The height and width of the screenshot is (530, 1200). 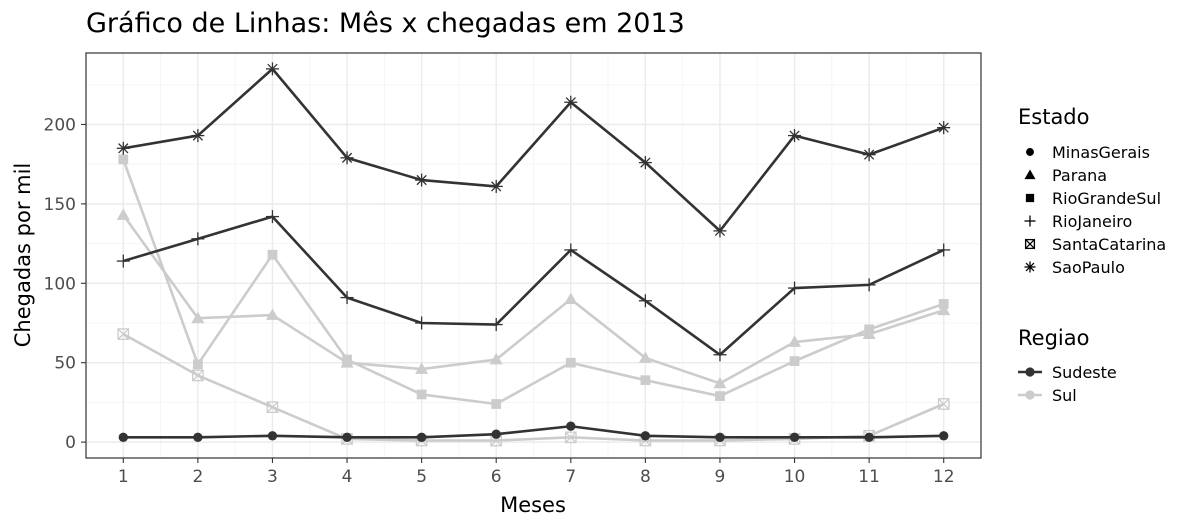 I want to click on x-tick-label: 4, so click(x=347, y=477).